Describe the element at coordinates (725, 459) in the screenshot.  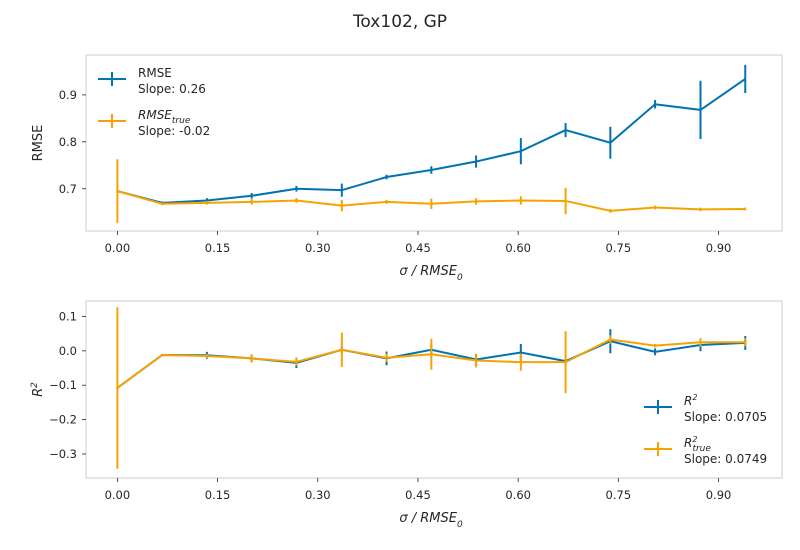
I see `legend-slope: Slope: 0.0749` at that location.